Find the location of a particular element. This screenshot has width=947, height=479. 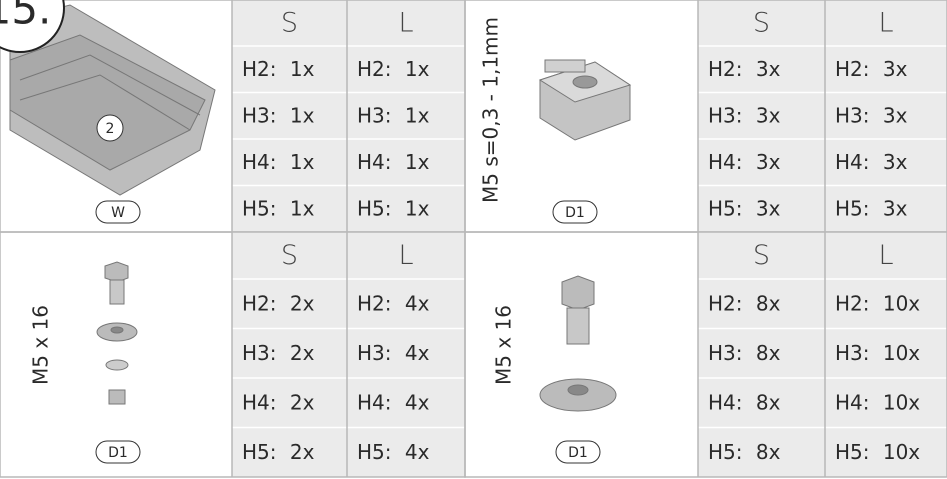

cage-nut-illustration is located at coordinates (585, 100).